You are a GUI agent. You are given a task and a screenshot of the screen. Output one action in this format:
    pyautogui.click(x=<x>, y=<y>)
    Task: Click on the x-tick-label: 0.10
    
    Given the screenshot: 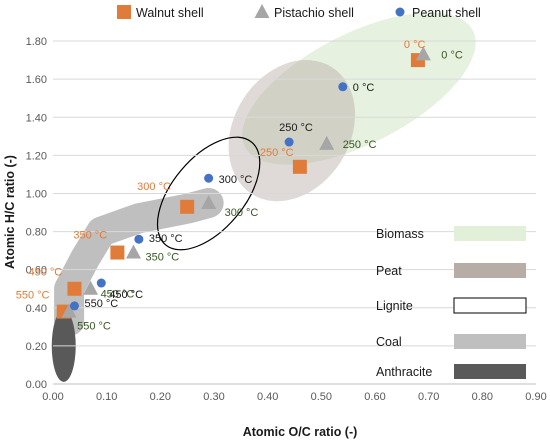 What is the action you would take?
    pyautogui.click(x=106, y=397)
    